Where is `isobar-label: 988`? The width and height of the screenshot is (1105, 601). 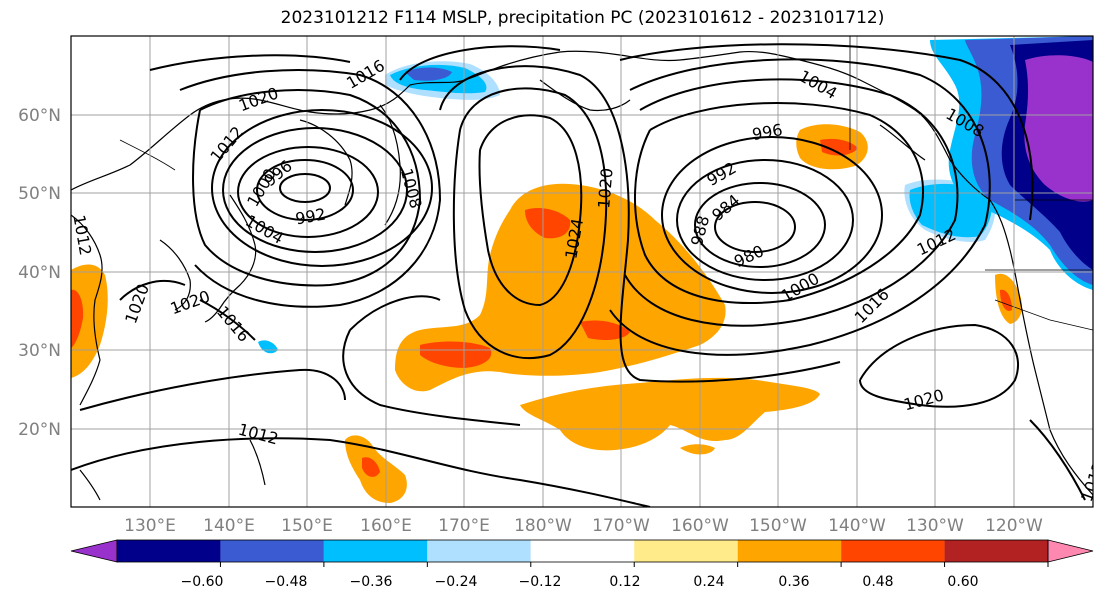 isobar-label: 988 is located at coordinates (700, 231).